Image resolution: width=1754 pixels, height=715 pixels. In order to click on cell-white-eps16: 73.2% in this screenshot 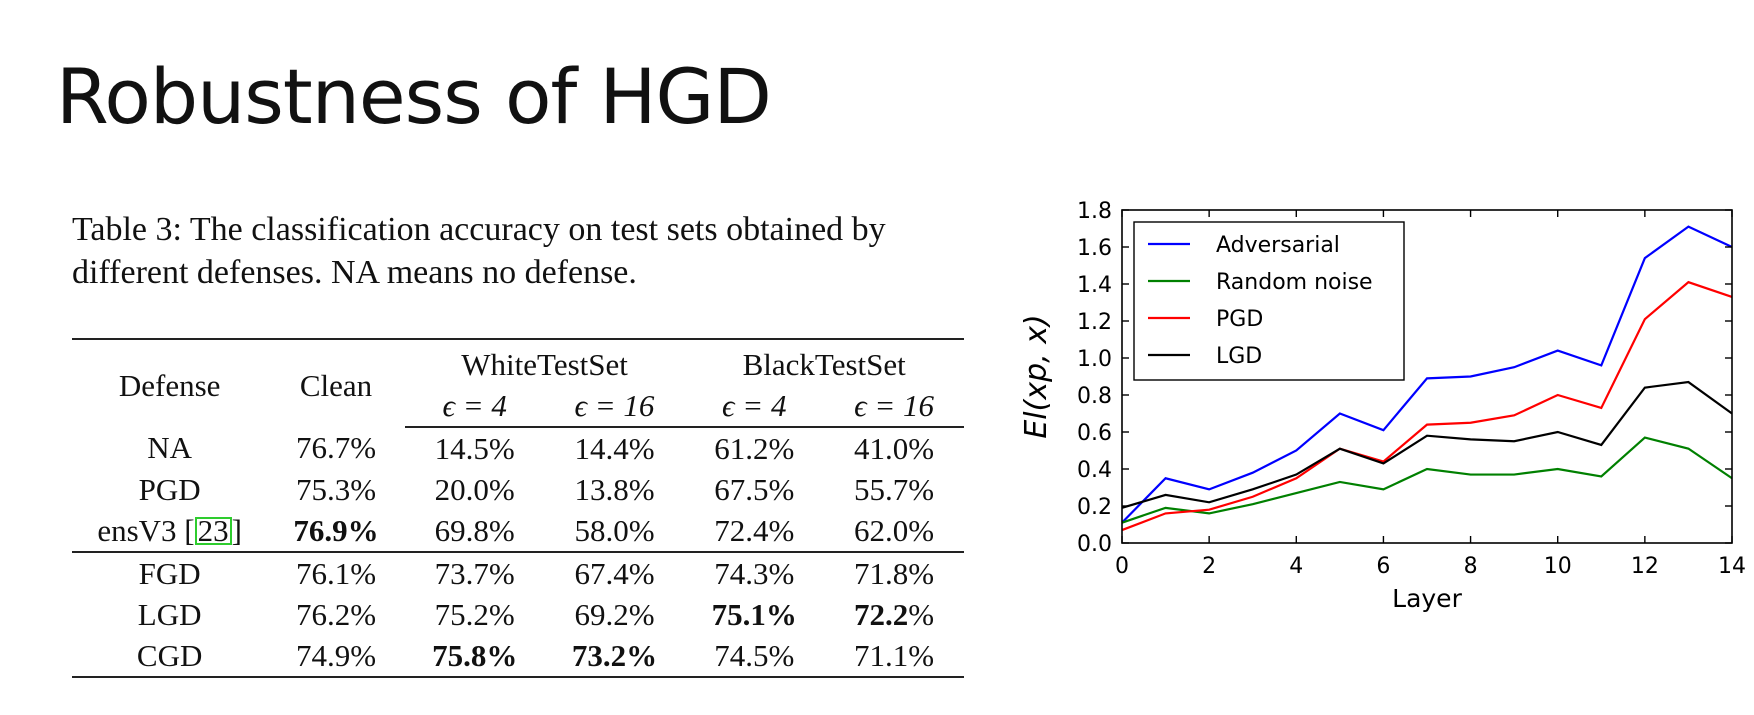, I will do `click(614, 656)`.